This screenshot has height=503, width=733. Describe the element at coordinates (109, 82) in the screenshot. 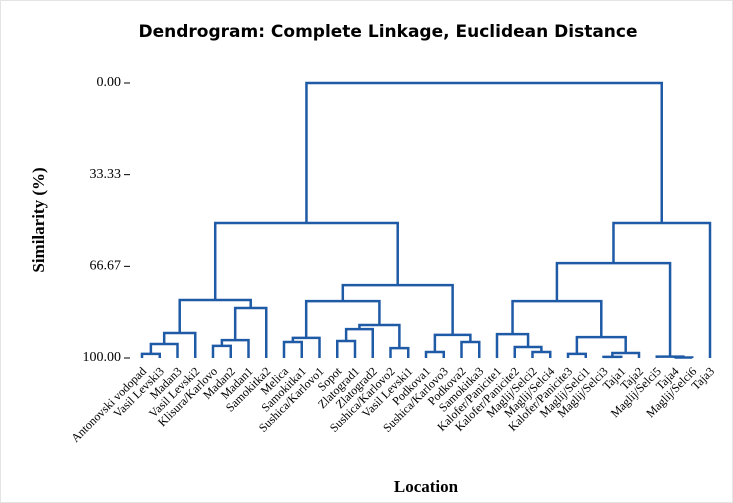

I see `y-tick-label: 0.00` at that location.